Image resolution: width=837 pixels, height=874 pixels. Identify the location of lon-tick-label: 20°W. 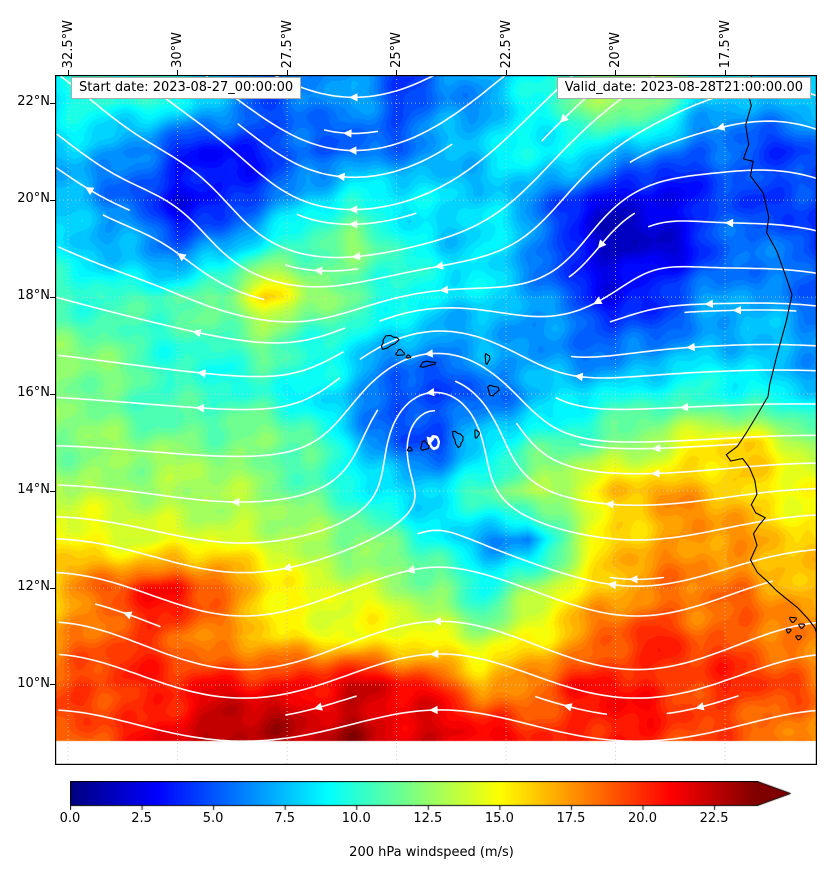
(616, 37).